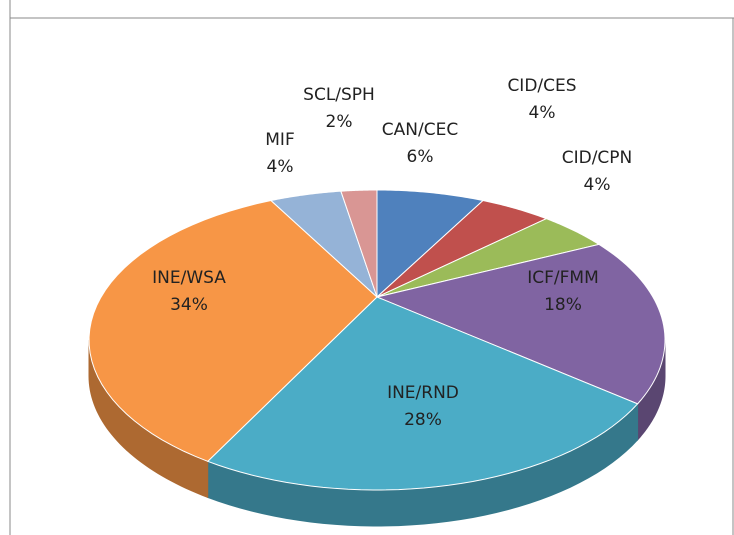 This screenshot has width=734, height=535. I want to click on slice-label: MIF, so click(279, 140).